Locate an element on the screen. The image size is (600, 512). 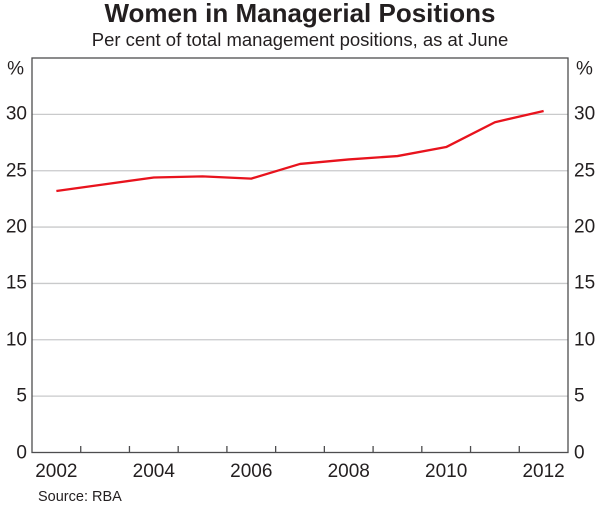
y-axis-label-left: 30 is located at coordinates (16, 114).